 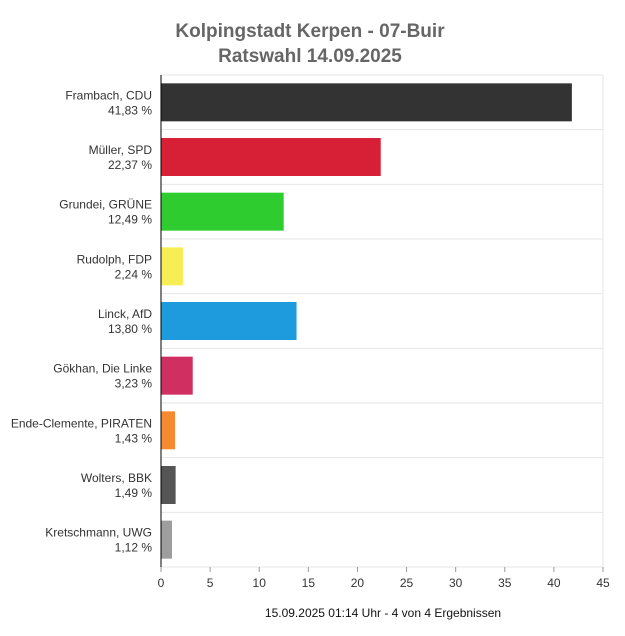 What do you see at coordinates (134, 274) in the screenshot?
I see `category-value-label: 2,24 %` at bounding box center [134, 274].